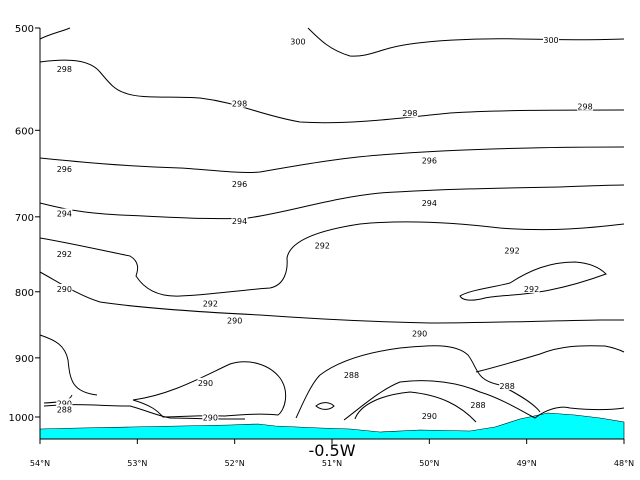 The image size is (640, 480). What do you see at coordinates (137, 463) in the screenshot?
I see `x-tick-label: 53°N` at bounding box center [137, 463].